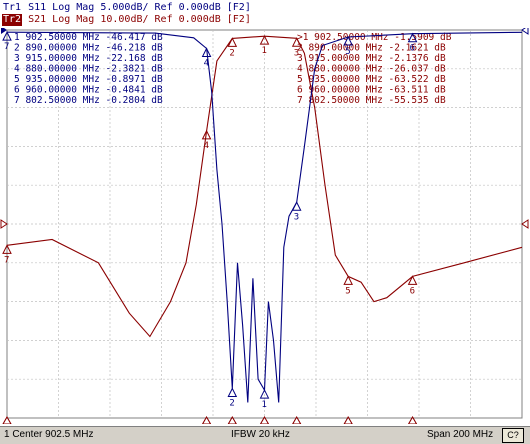  I want to click on s11-marker-row: 1 902.50000 MHz -46.417 dB, so click(88, 37).